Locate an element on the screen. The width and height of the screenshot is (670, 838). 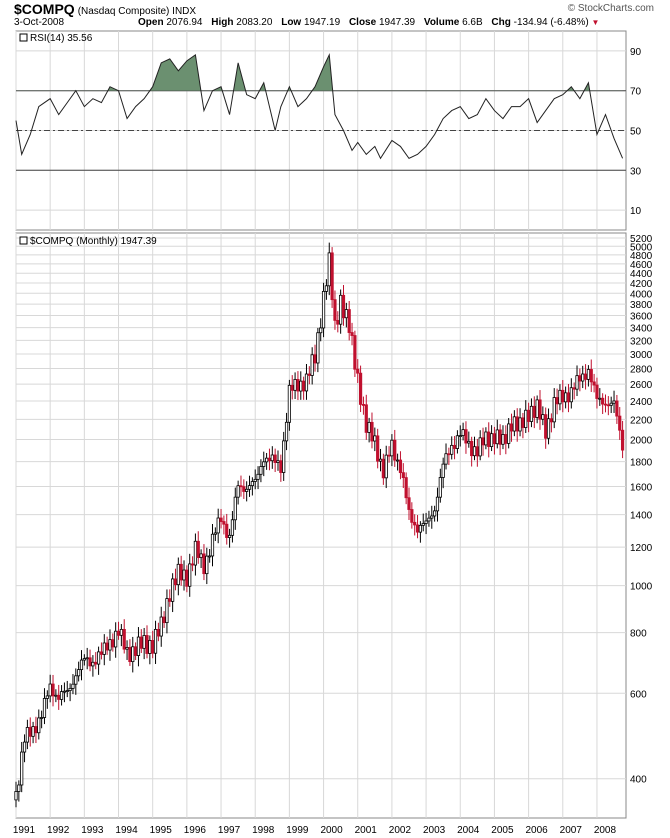
price-tick-label: 5200 is located at coordinates (641, 239).